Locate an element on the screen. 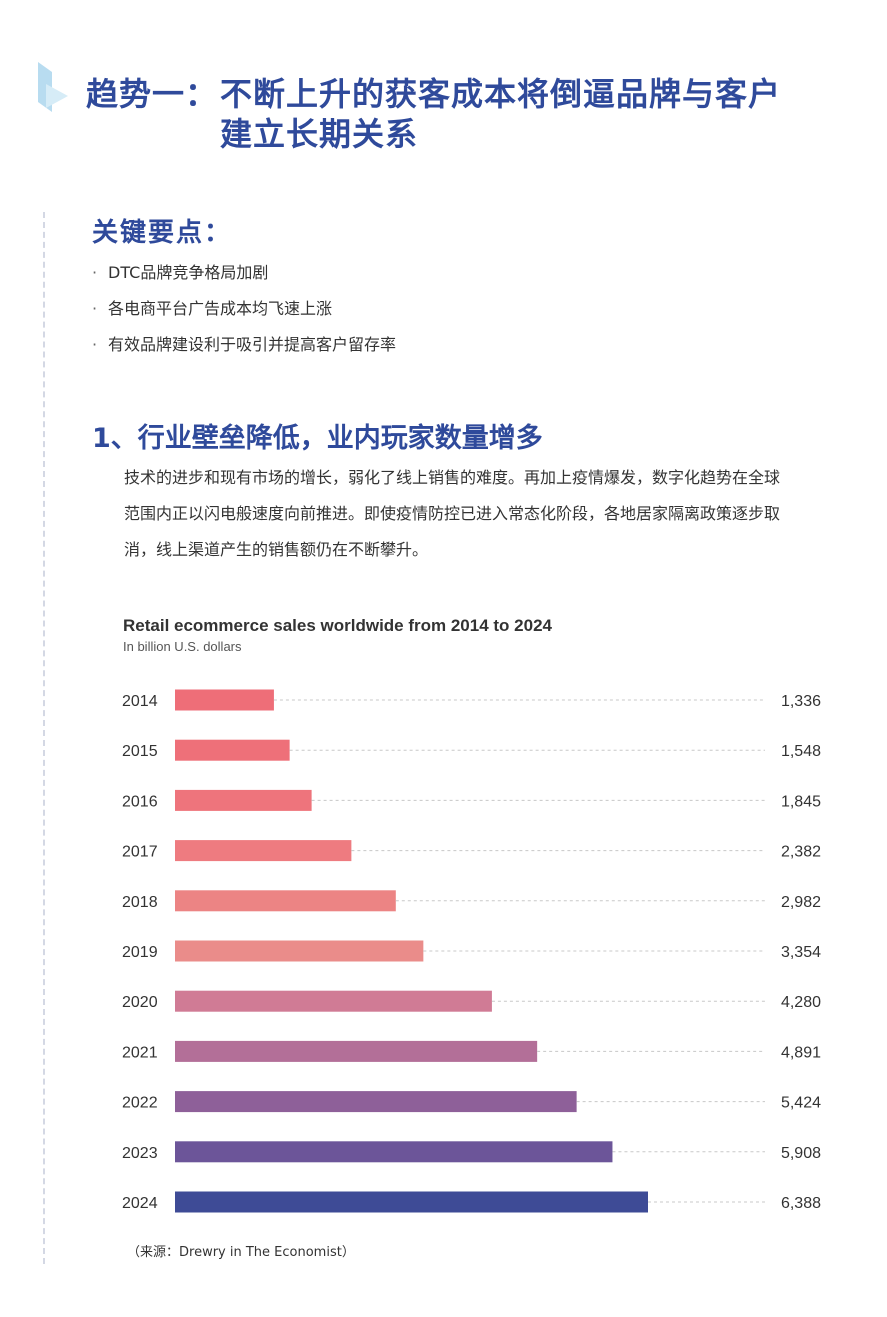 The height and width of the screenshot is (1317, 887). year-label: 2018 is located at coordinates (140, 902).